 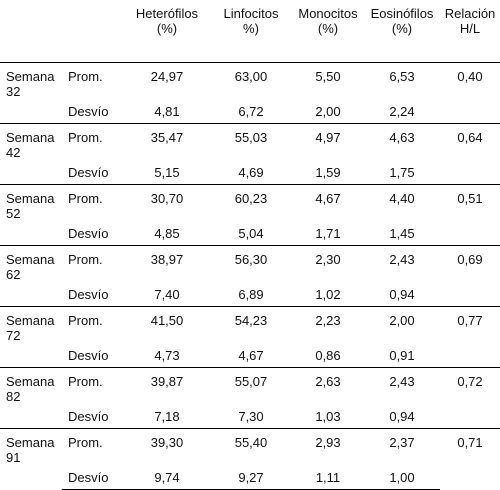 What do you see at coordinates (402, 28) in the screenshot?
I see `header-eosinofilos-line2: (%)` at bounding box center [402, 28].